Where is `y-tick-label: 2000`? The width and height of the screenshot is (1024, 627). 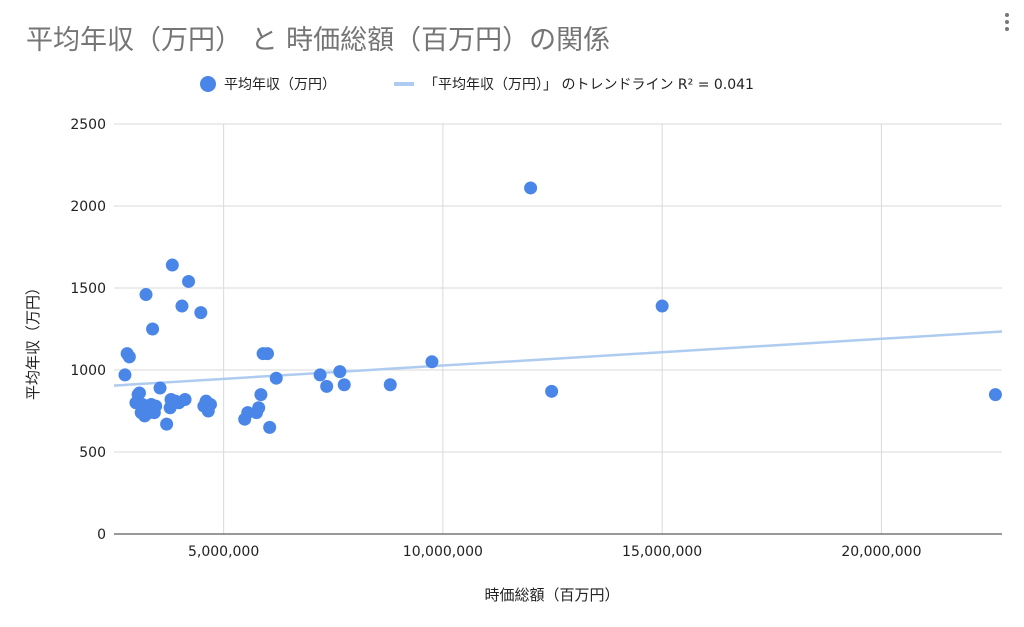 y-tick-label: 2000 is located at coordinates (88, 207).